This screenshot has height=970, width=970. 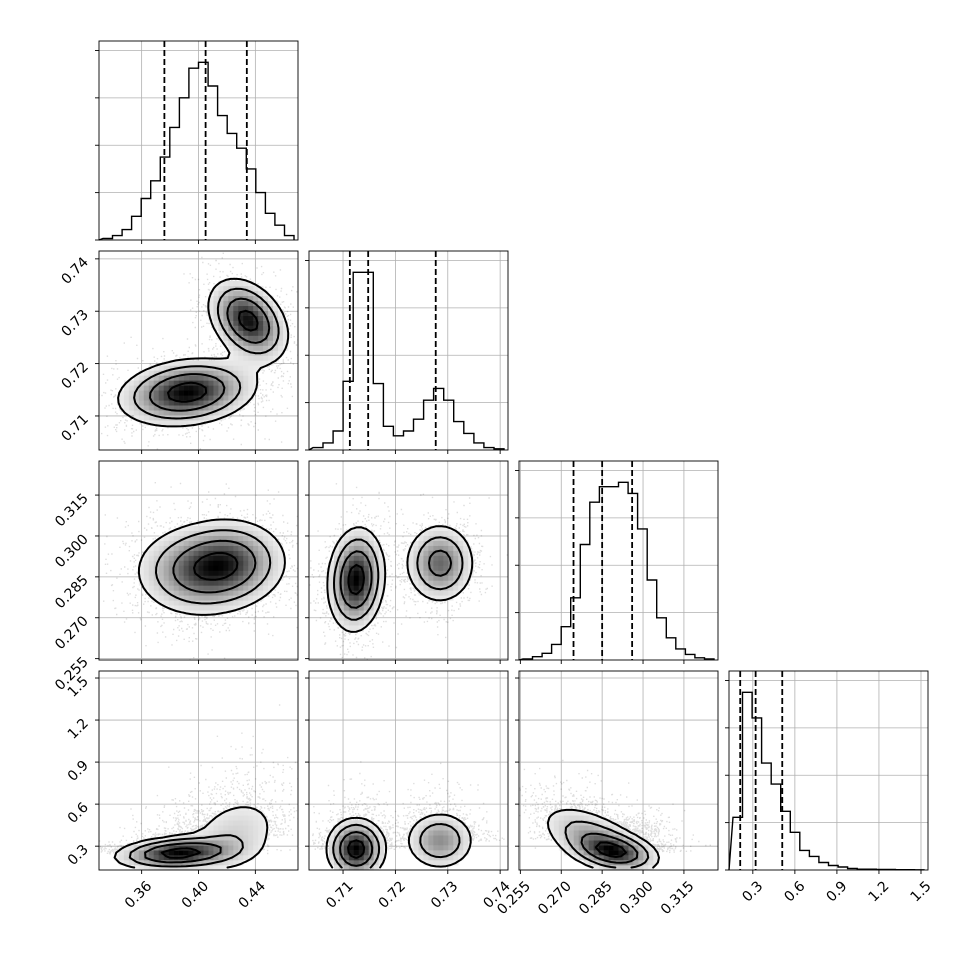 I want to click on y-tick-label: 0.72, so click(x=74, y=375).